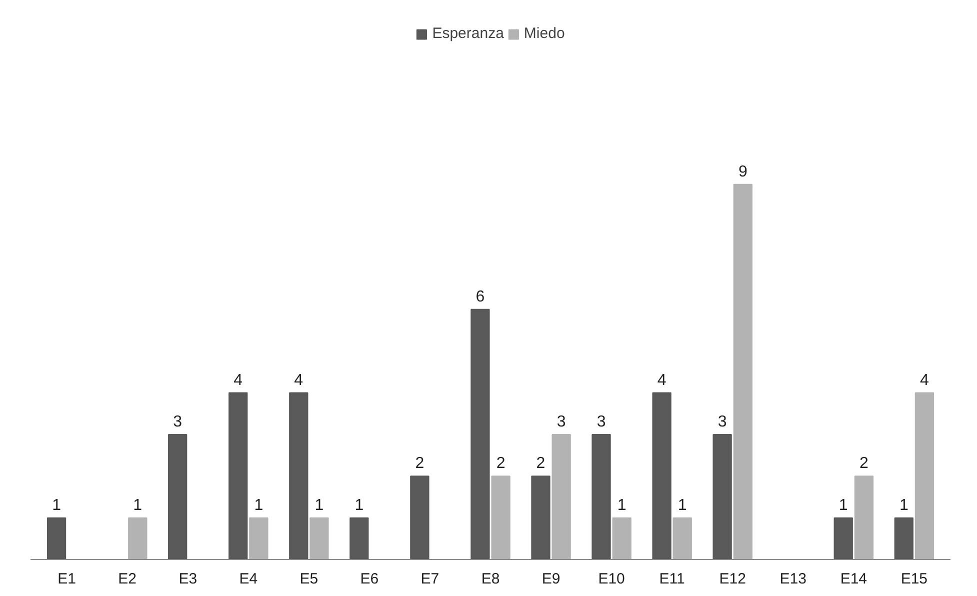 The width and height of the screenshot is (977, 596). I want to click on x-tick-label: E8, so click(490, 579).